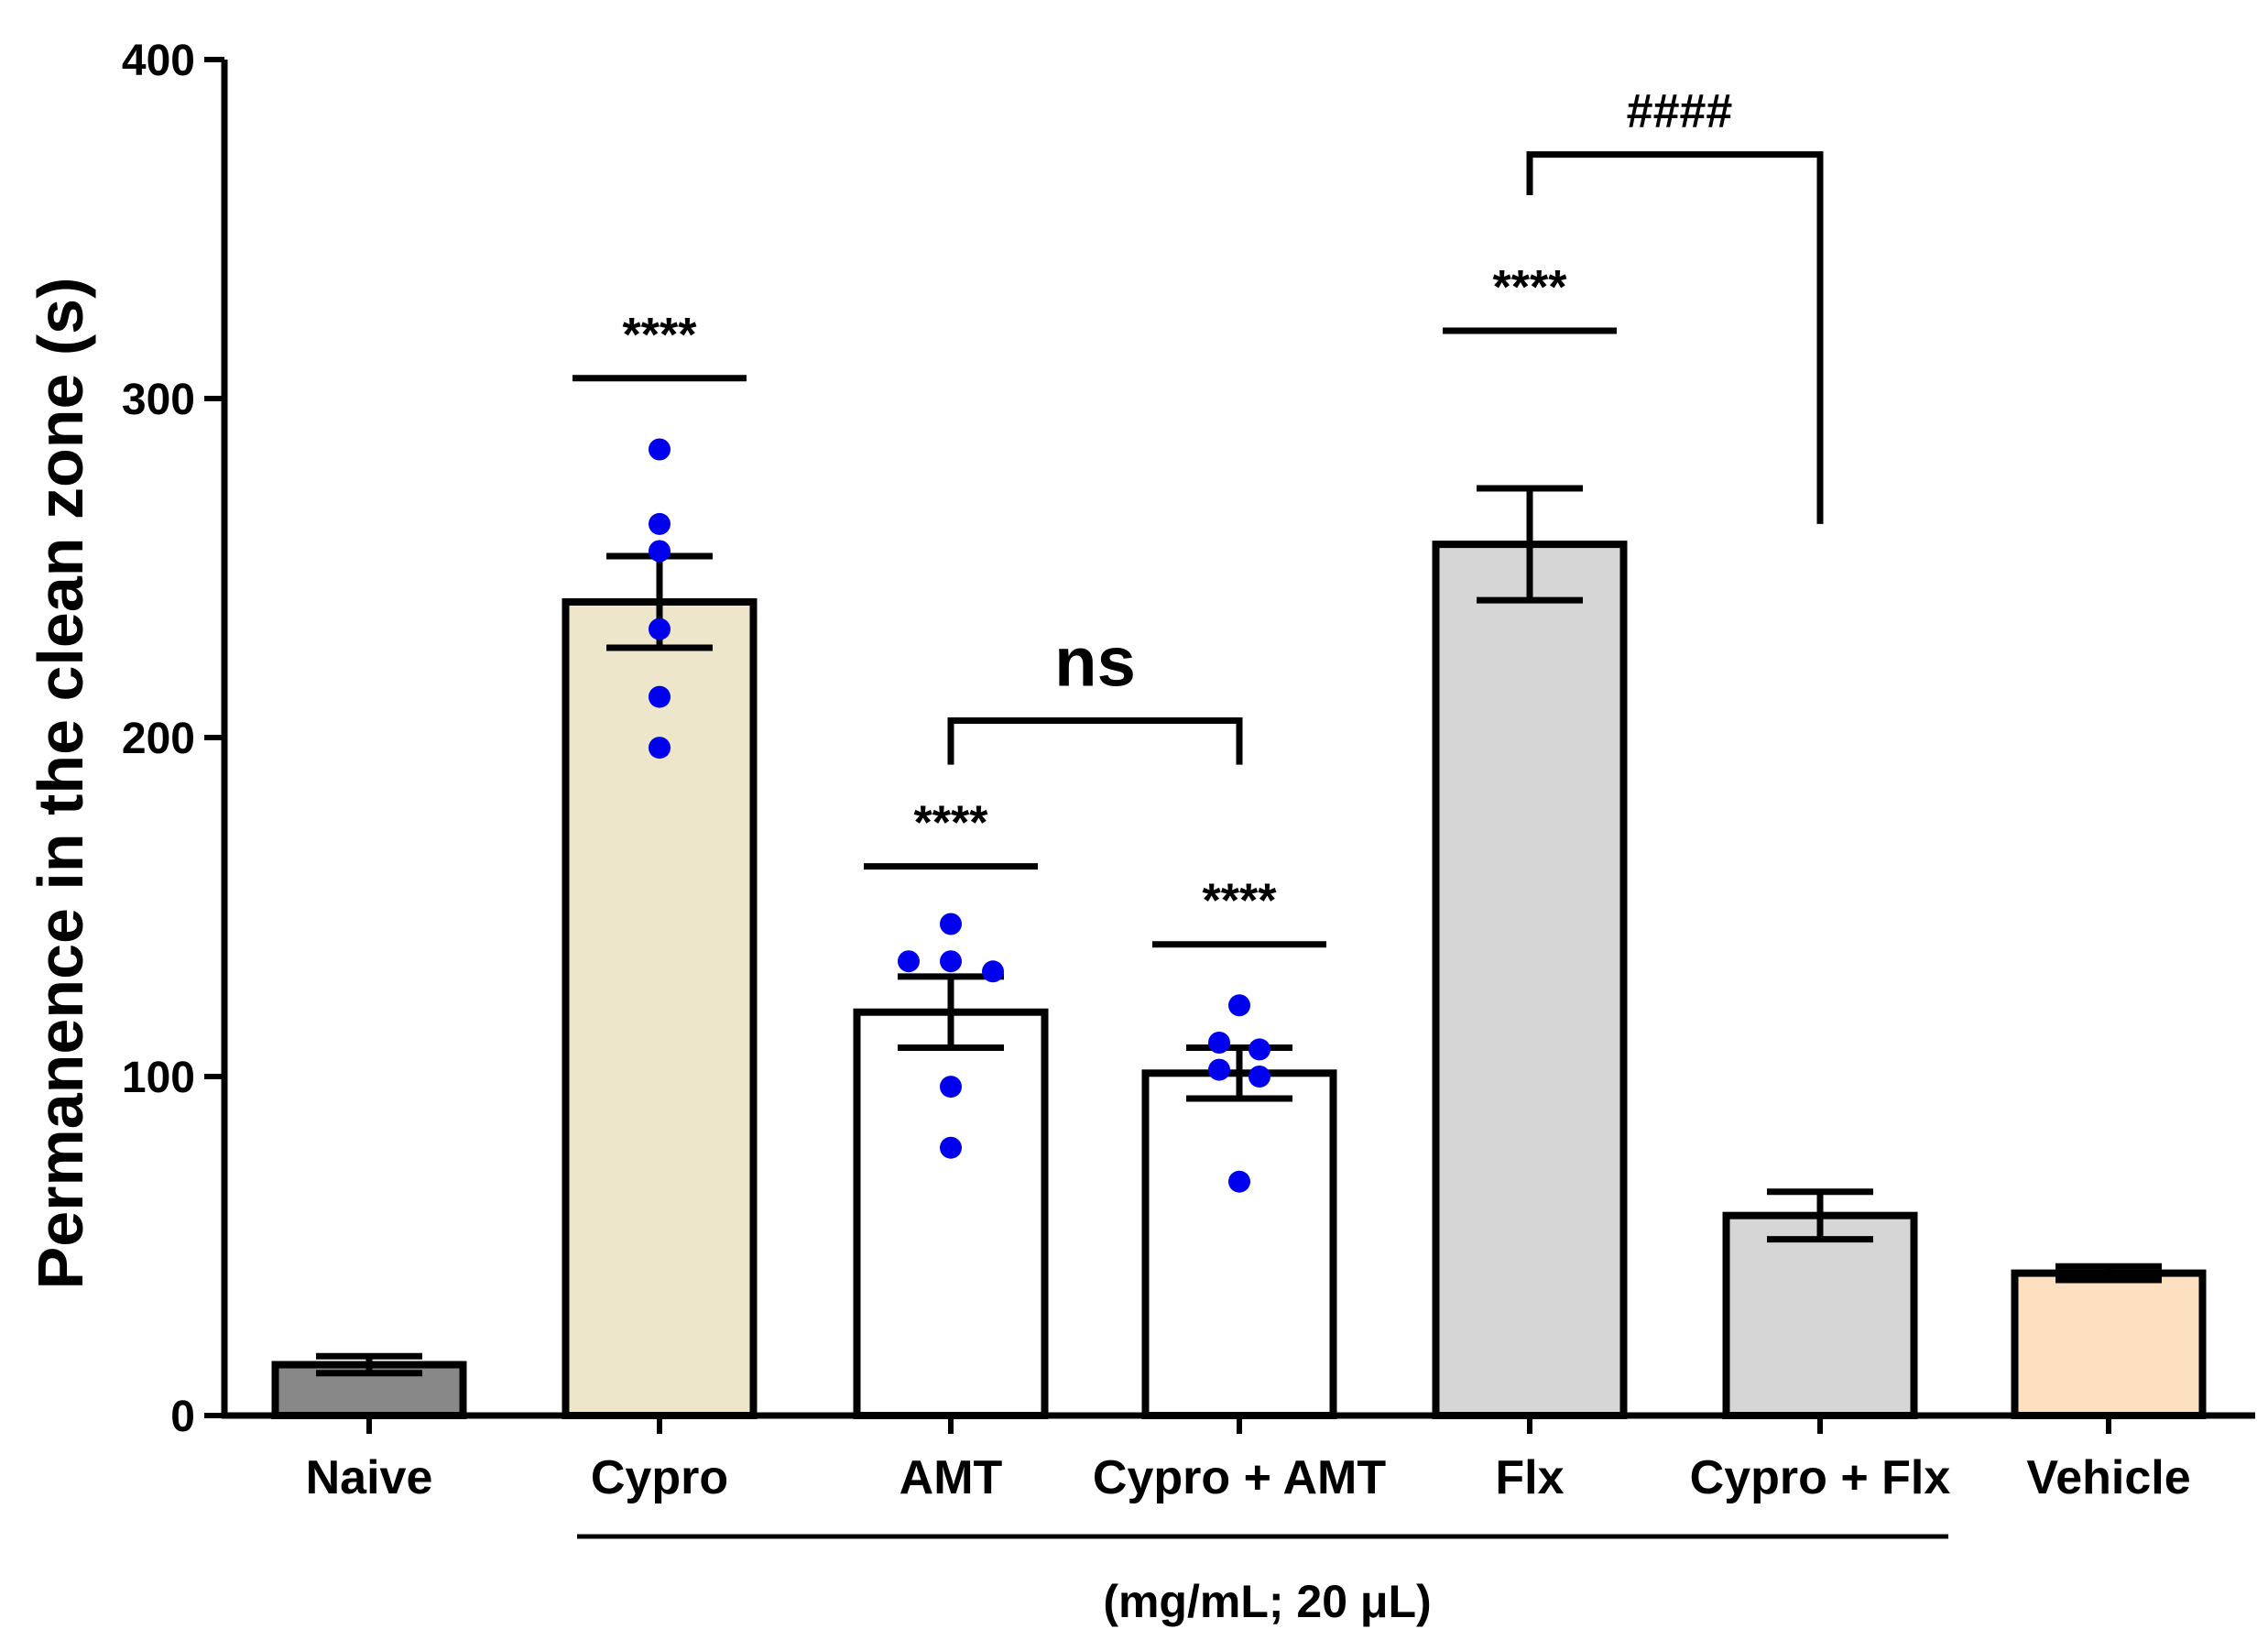 This screenshot has height=1640, width=2268. I want to click on category-label-5: Cypro + Flx, so click(1820, 1478).